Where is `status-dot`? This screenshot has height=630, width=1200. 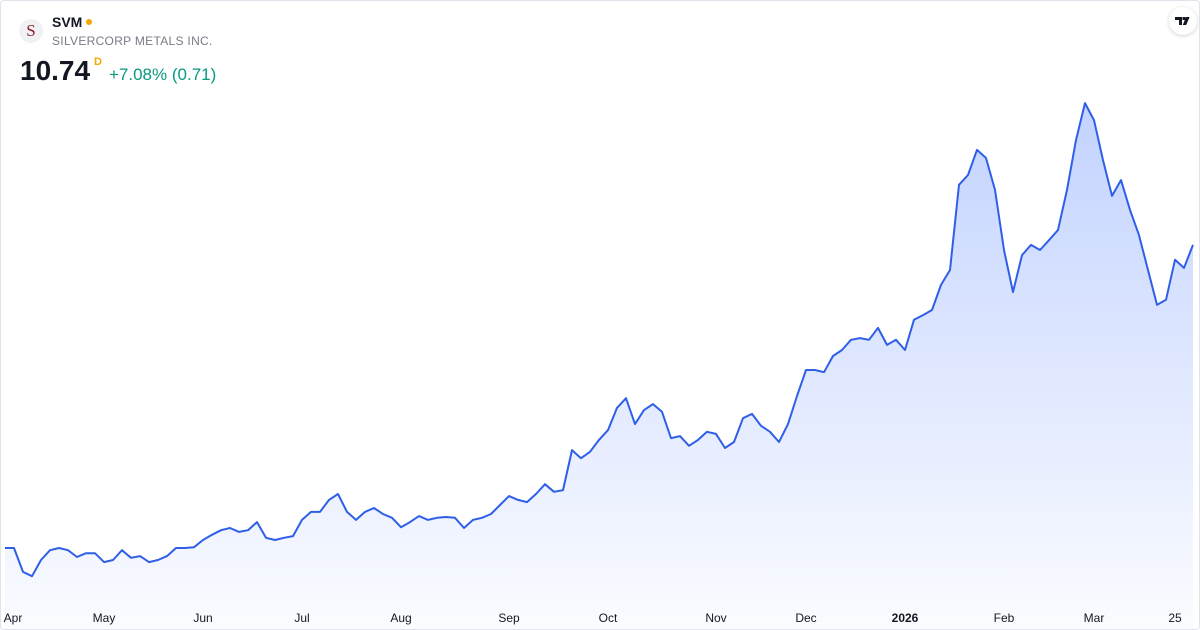
status-dot is located at coordinates (89, 22).